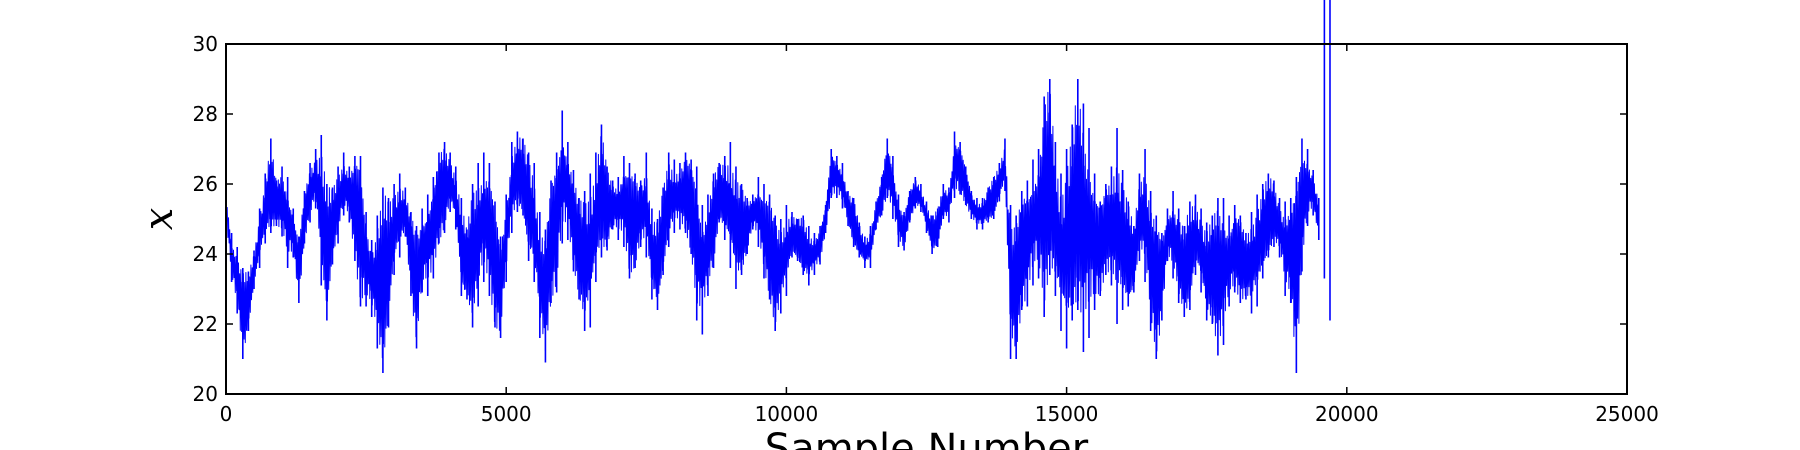 Image resolution: width=1800 pixels, height=450 pixels. I want to click on y-tick-label: 20, so click(205, 394).